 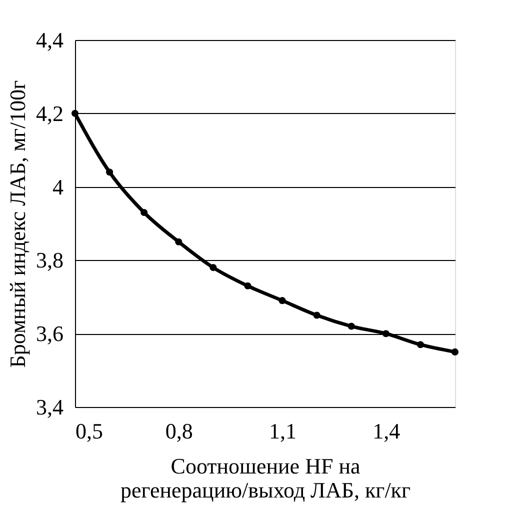 What do you see at coordinates (50, 407) in the screenshot?
I see `y-tick-label: 3,4` at bounding box center [50, 407].